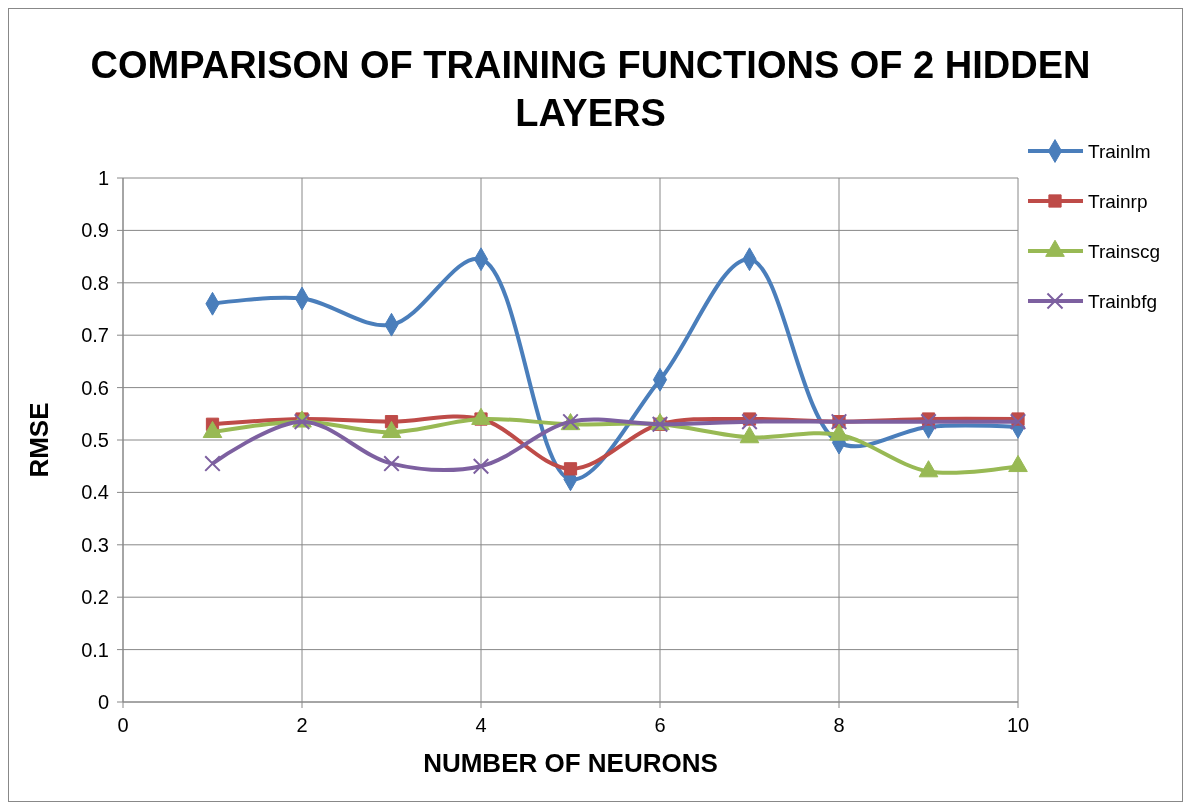 This screenshot has height=810, width=1191. What do you see at coordinates (302, 725) in the screenshot?
I see `x-tick-label: 2` at bounding box center [302, 725].